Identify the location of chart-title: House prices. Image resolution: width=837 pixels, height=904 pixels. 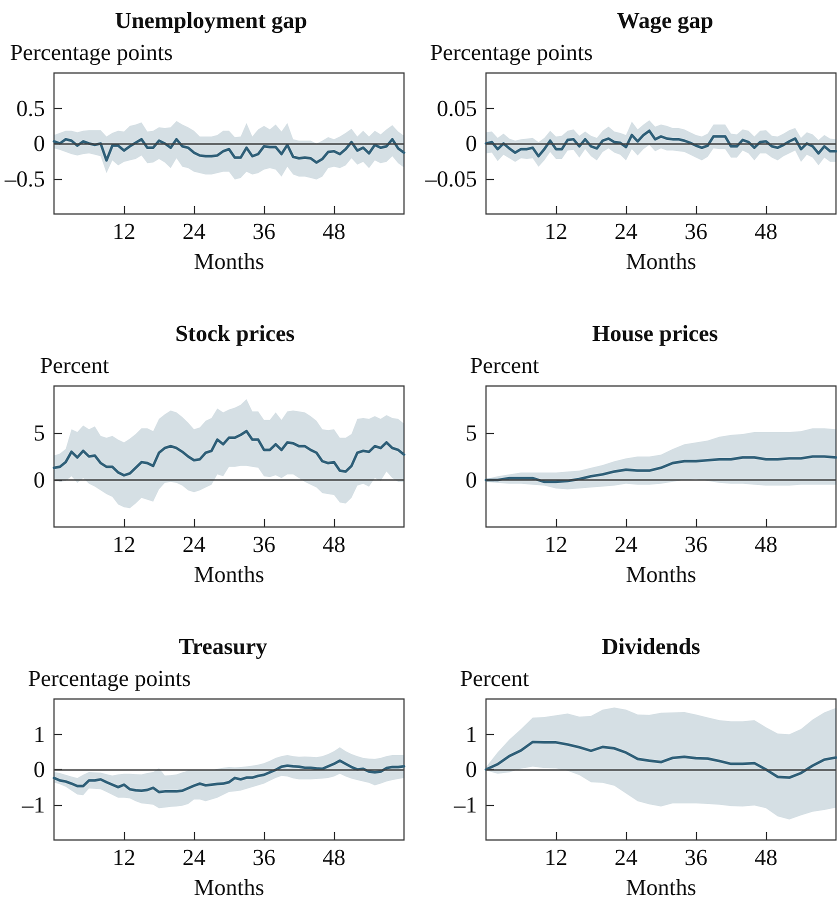
(655, 333).